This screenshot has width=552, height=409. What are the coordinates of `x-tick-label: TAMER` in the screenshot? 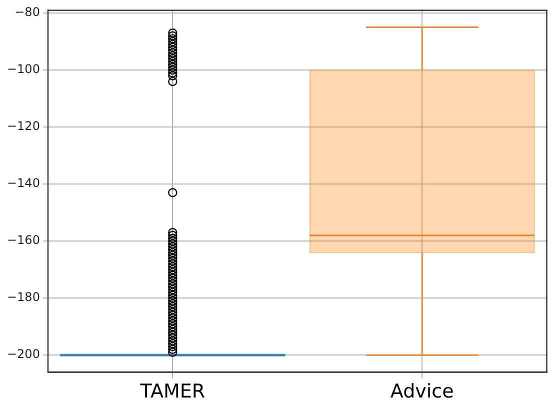 It's located at (172, 391).